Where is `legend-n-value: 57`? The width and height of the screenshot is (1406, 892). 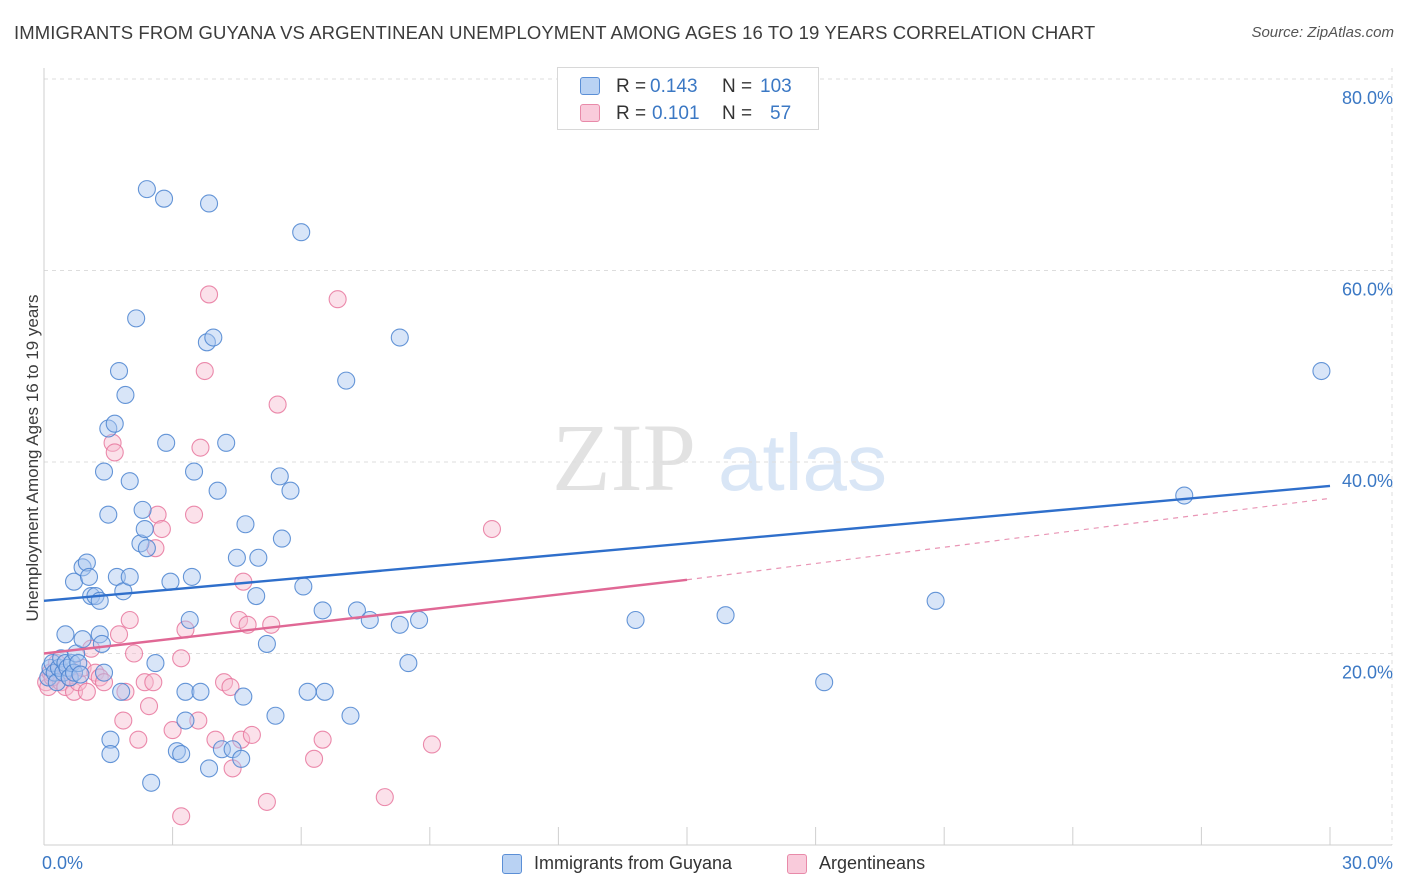
legend-n-value: 57 is located at coordinates (781, 113).